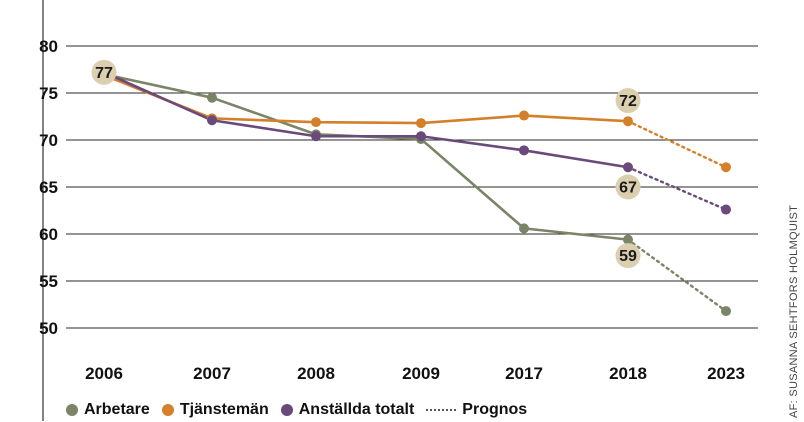  I want to click on point-anstallda-totalt-2017, so click(524, 150).